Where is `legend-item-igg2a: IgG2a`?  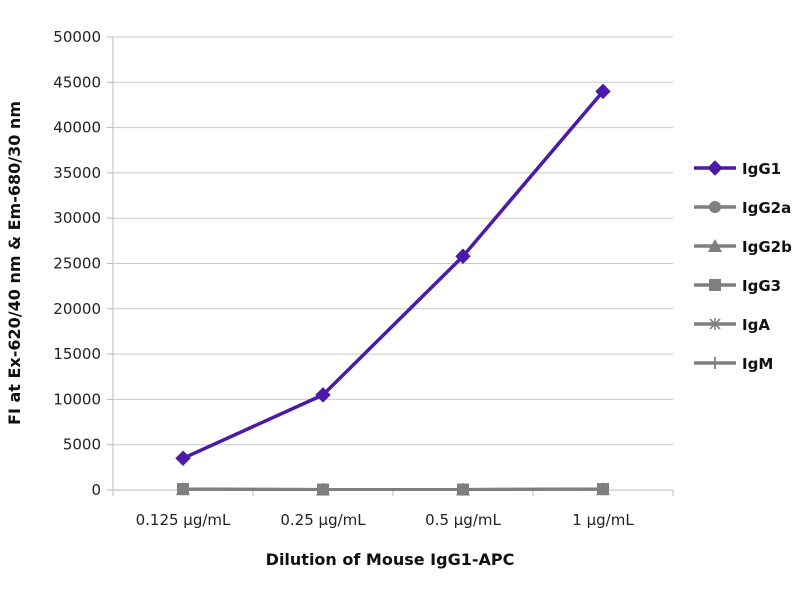 legend-item-igg2a: IgG2a is located at coordinates (742, 208).